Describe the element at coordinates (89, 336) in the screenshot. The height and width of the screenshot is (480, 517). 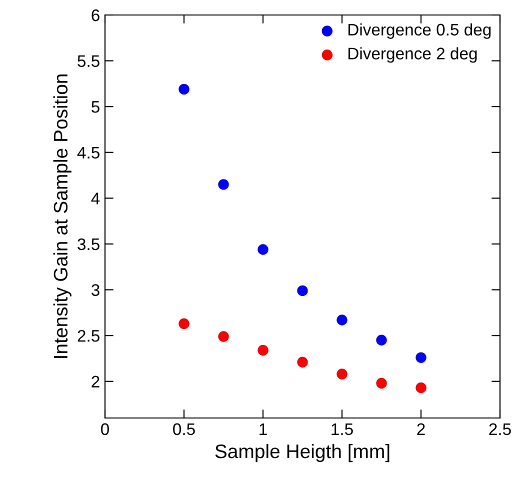
I see `y-tick-label: 2.5` at that location.